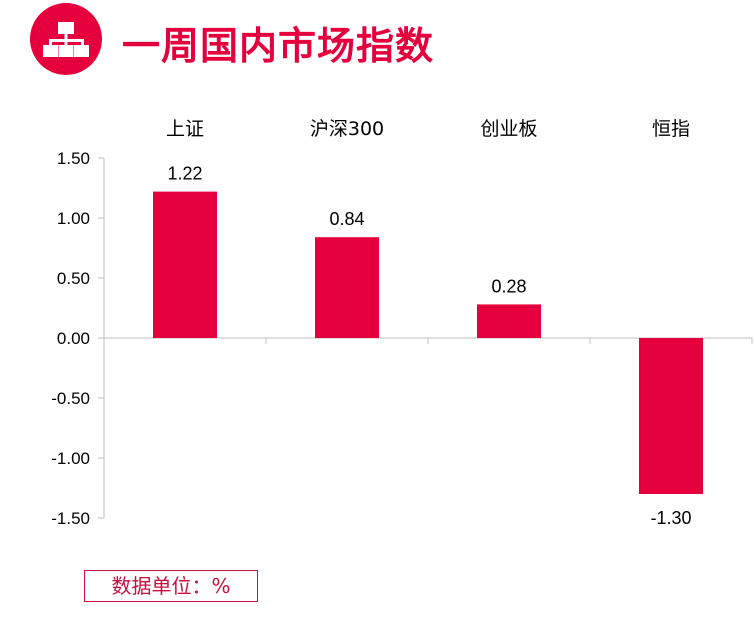 The width and height of the screenshot is (754, 618). I want to click on y-tick-label: 1.00, so click(73, 218).